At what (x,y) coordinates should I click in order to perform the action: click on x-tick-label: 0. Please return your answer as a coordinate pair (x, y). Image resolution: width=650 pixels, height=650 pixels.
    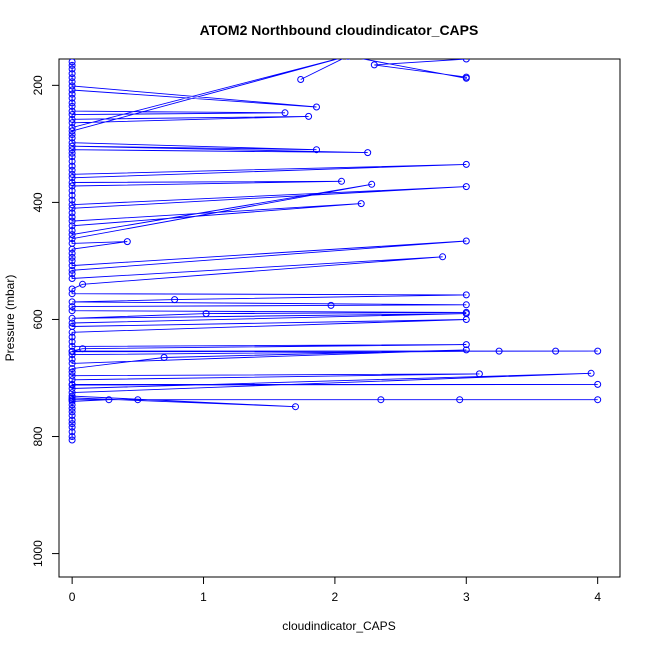
    Looking at the image, I should click on (72, 597).